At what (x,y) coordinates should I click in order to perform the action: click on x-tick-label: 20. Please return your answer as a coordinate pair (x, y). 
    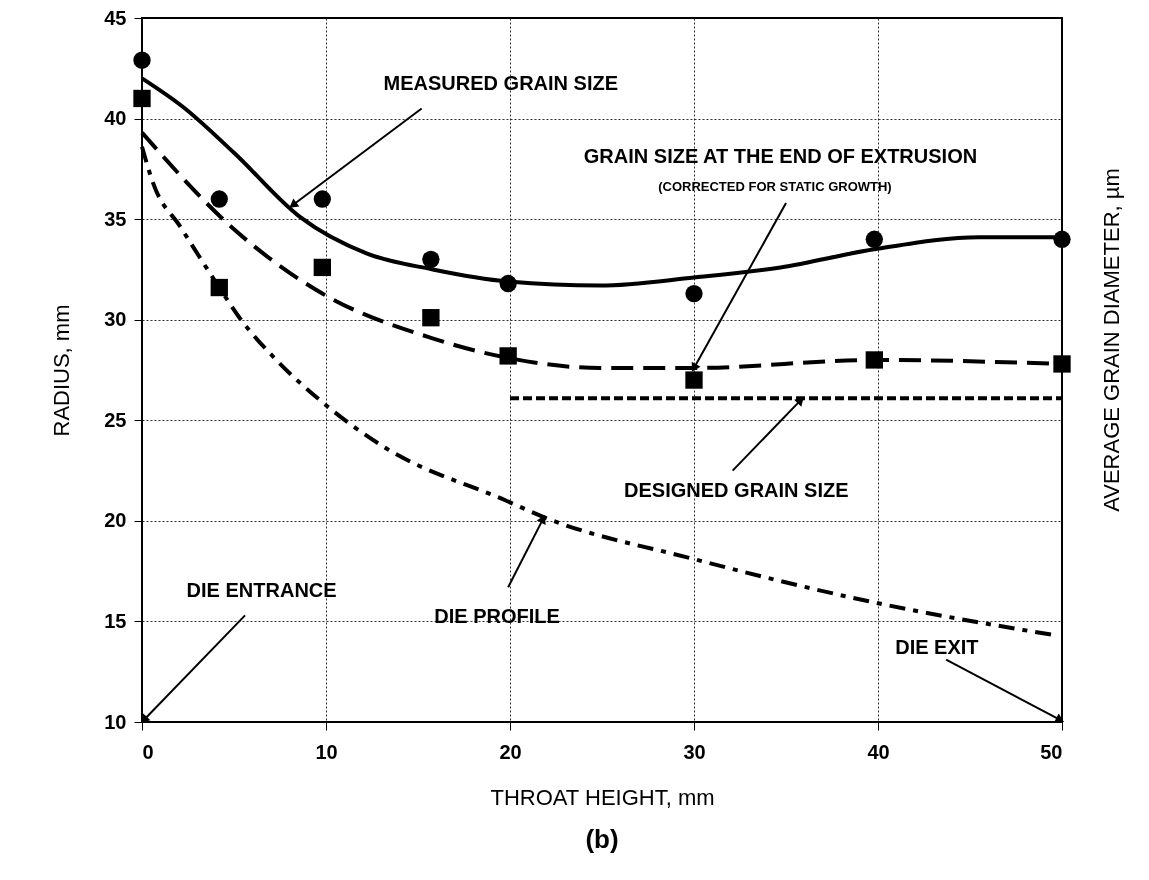
    Looking at the image, I should click on (510, 751).